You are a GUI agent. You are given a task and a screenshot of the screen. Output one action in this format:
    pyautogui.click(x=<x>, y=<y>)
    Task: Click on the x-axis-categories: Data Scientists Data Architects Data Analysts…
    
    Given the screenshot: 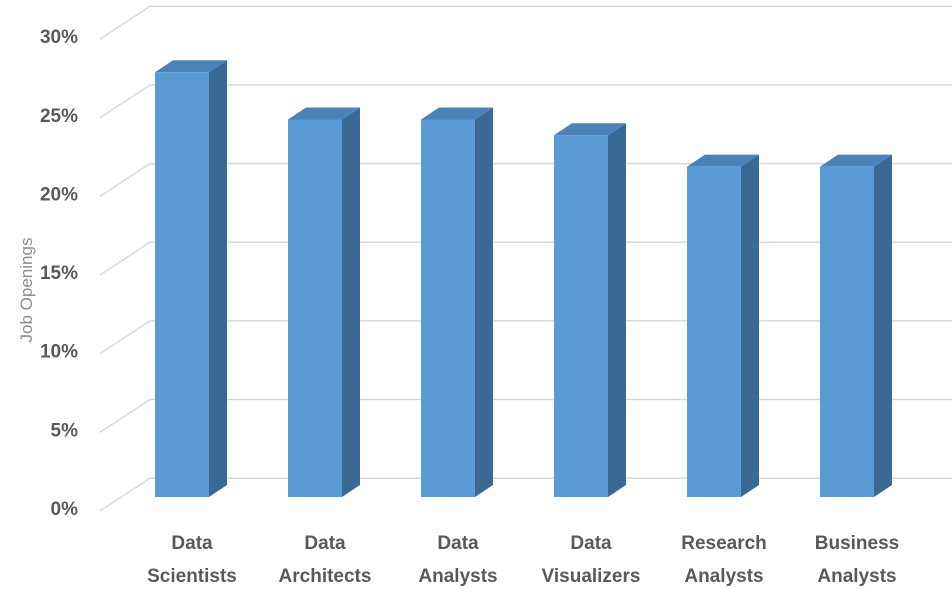 What is the action you would take?
    pyautogui.click(x=523, y=560)
    